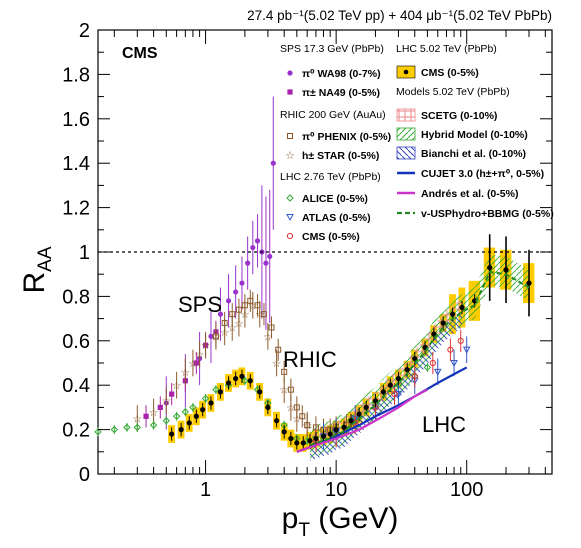 Image resolution: width=581 pixels, height=548 pixels. Describe the element at coordinates (76, 386) in the screenshot. I see `y-tick-label: 0.4` at that location.